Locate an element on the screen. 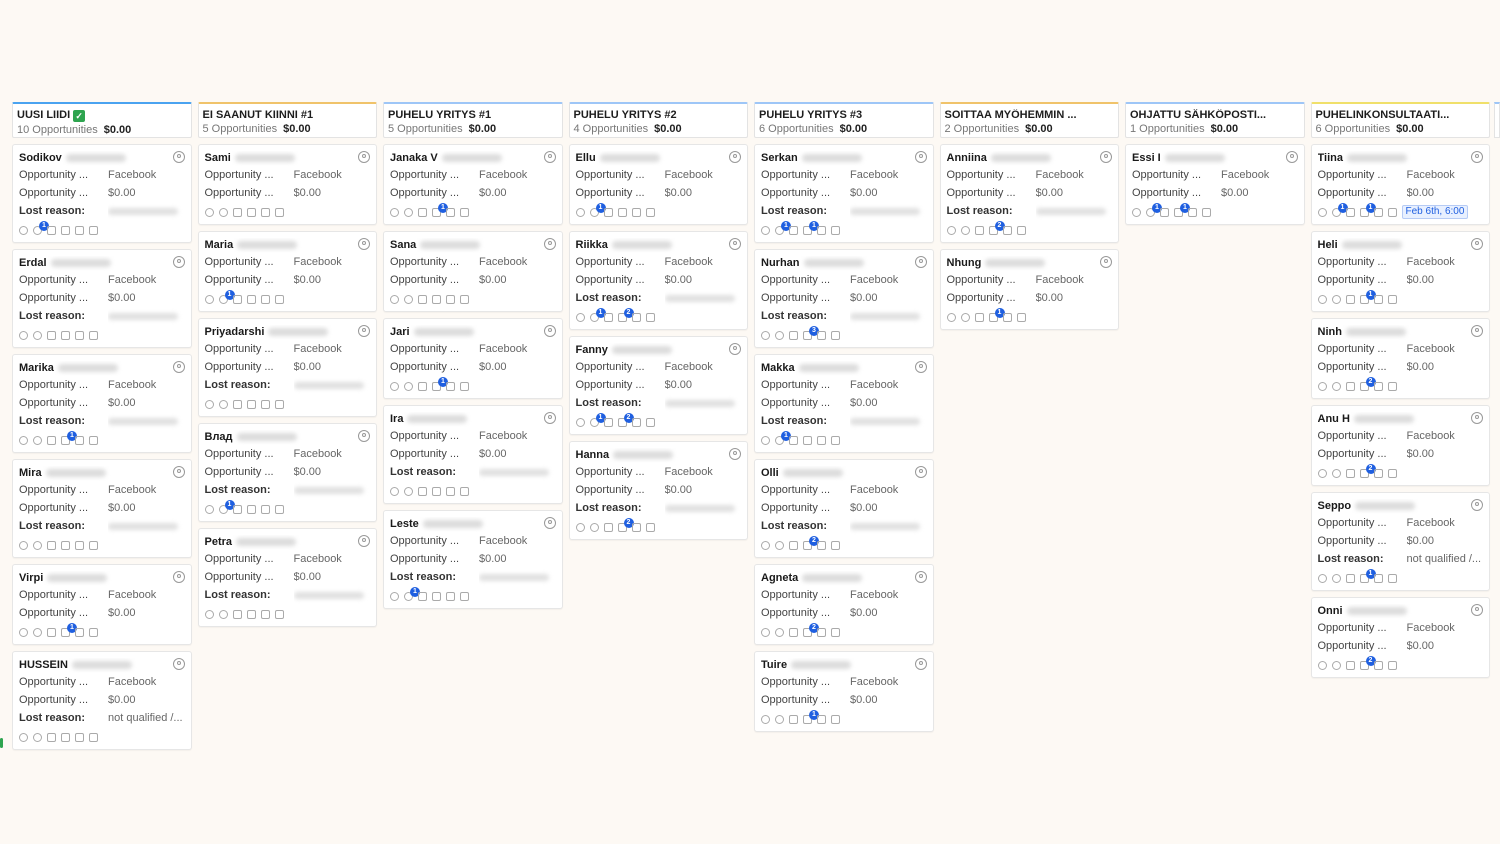  column-header: PUHELU YRITYS #3 6 Opportunities $0.00 is located at coordinates (844, 120).